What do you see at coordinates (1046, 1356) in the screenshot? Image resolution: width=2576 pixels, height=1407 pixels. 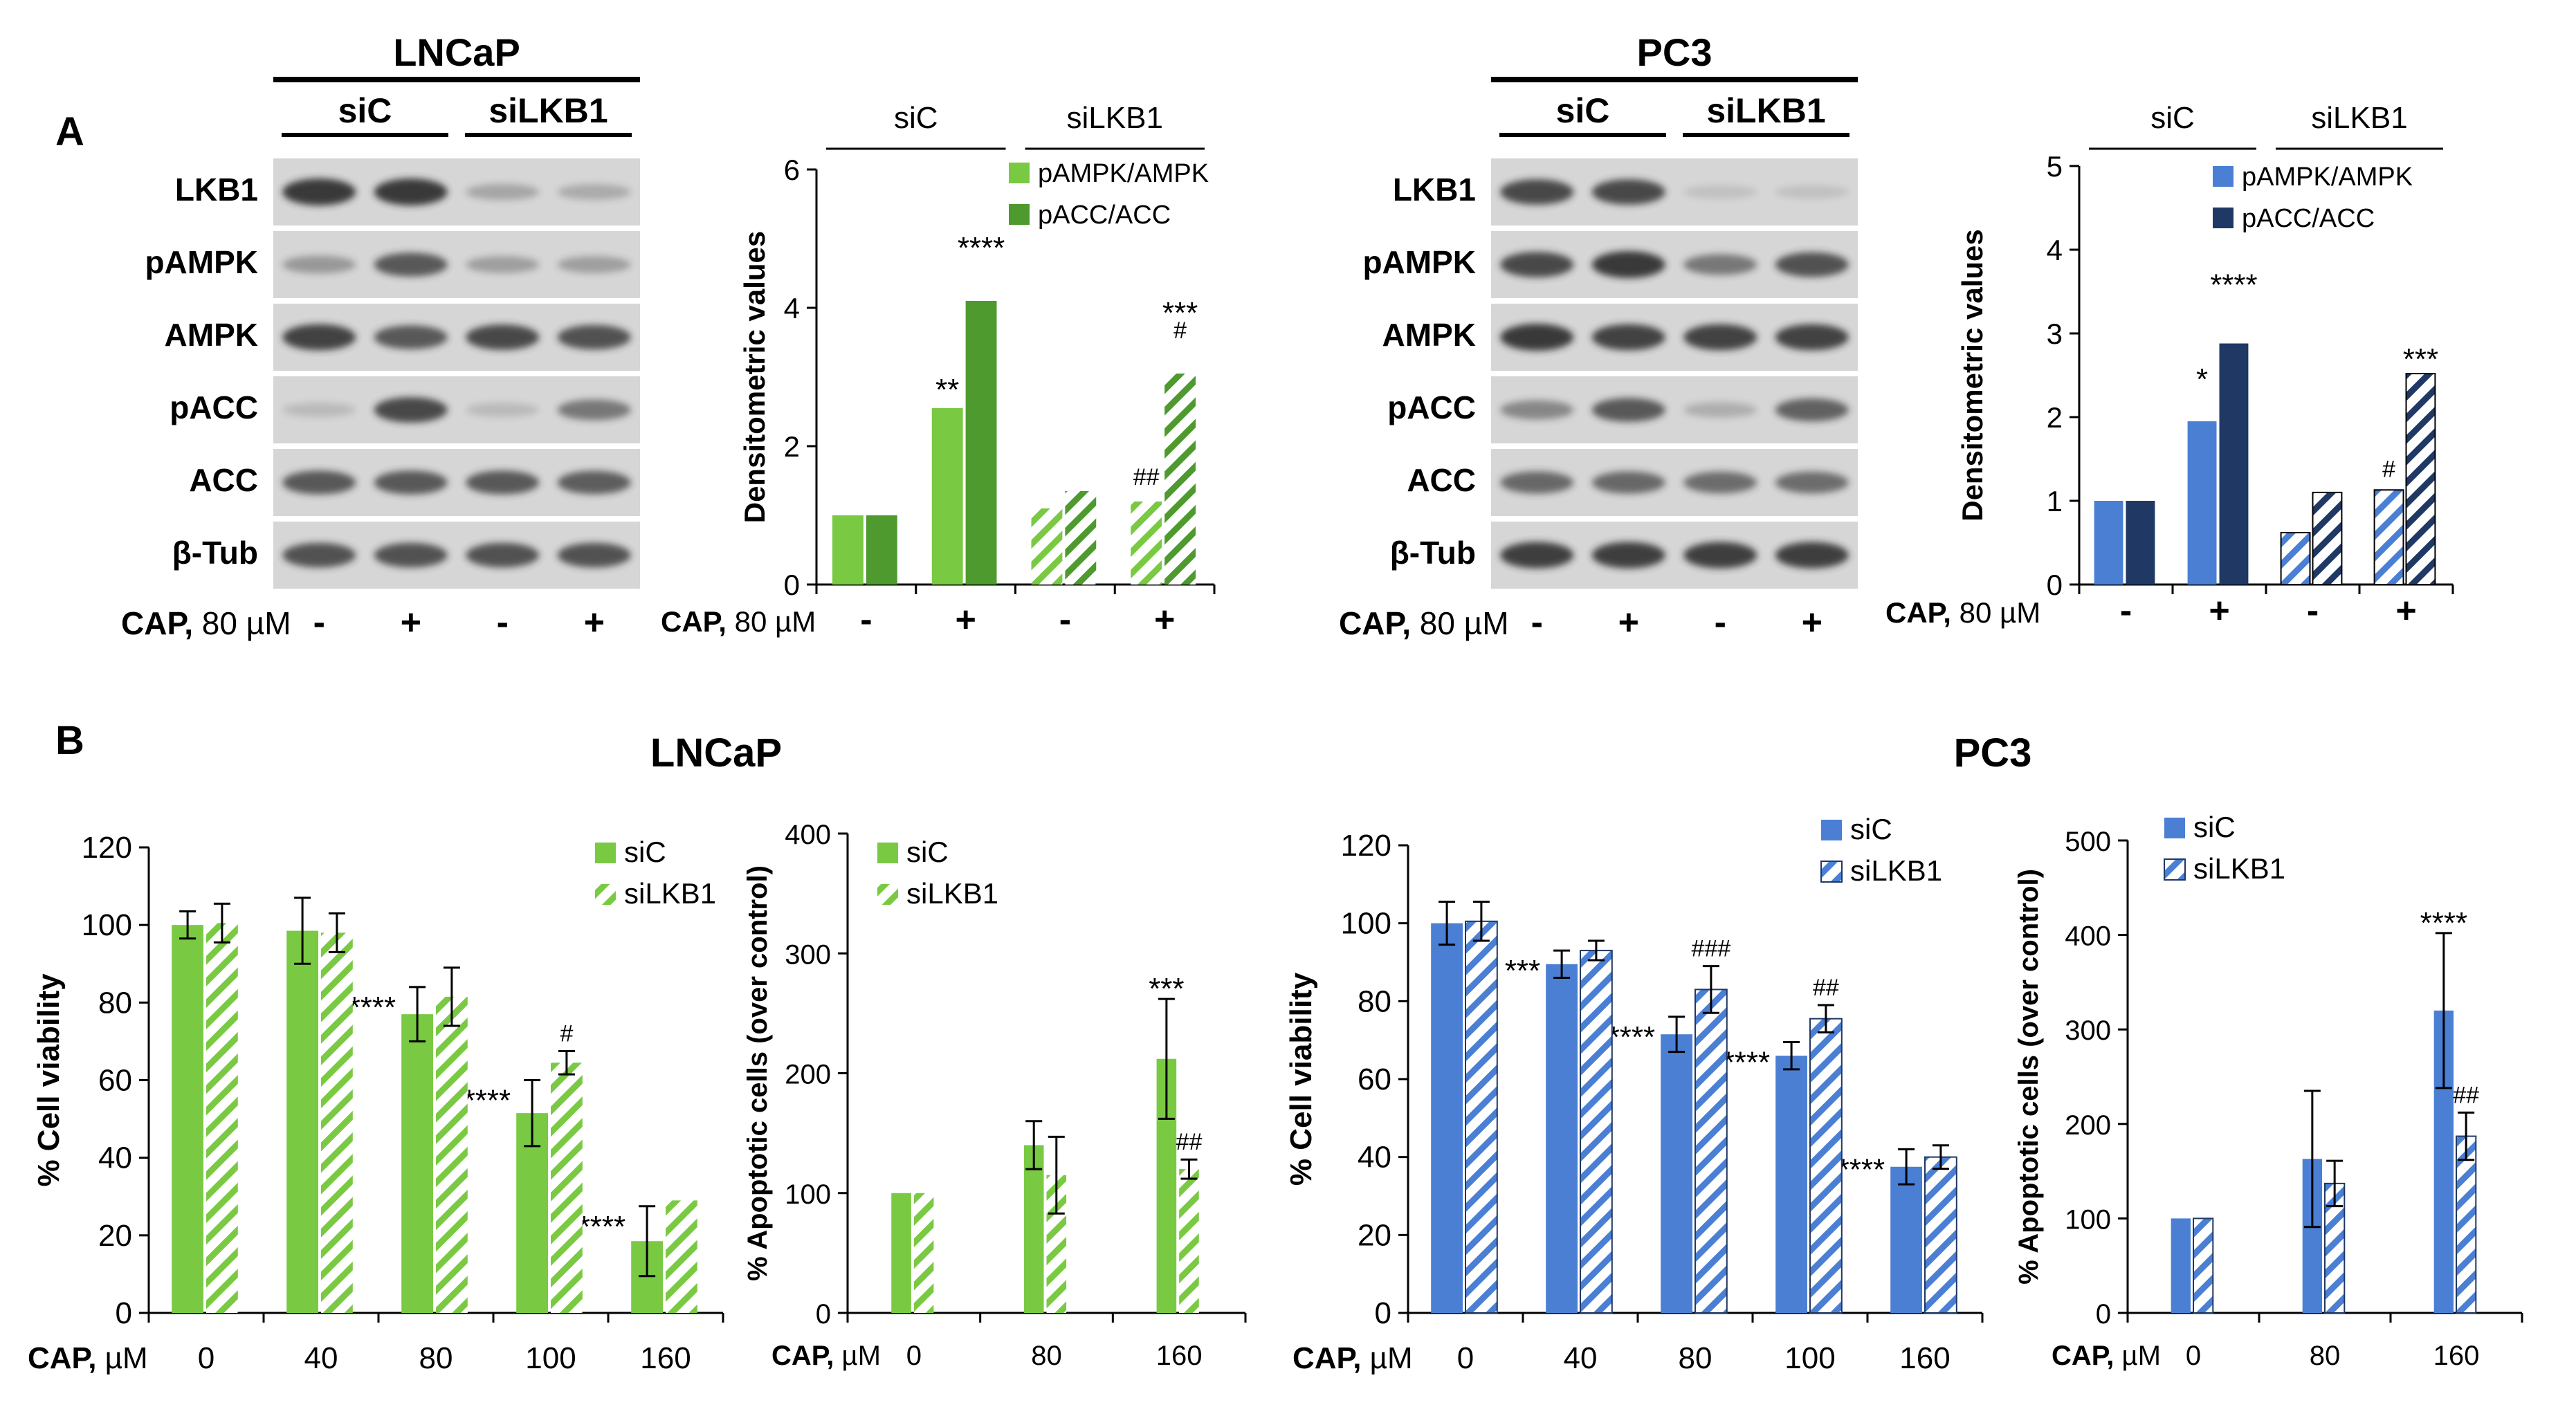 I see `x-tick-label: 80` at bounding box center [1046, 1356].